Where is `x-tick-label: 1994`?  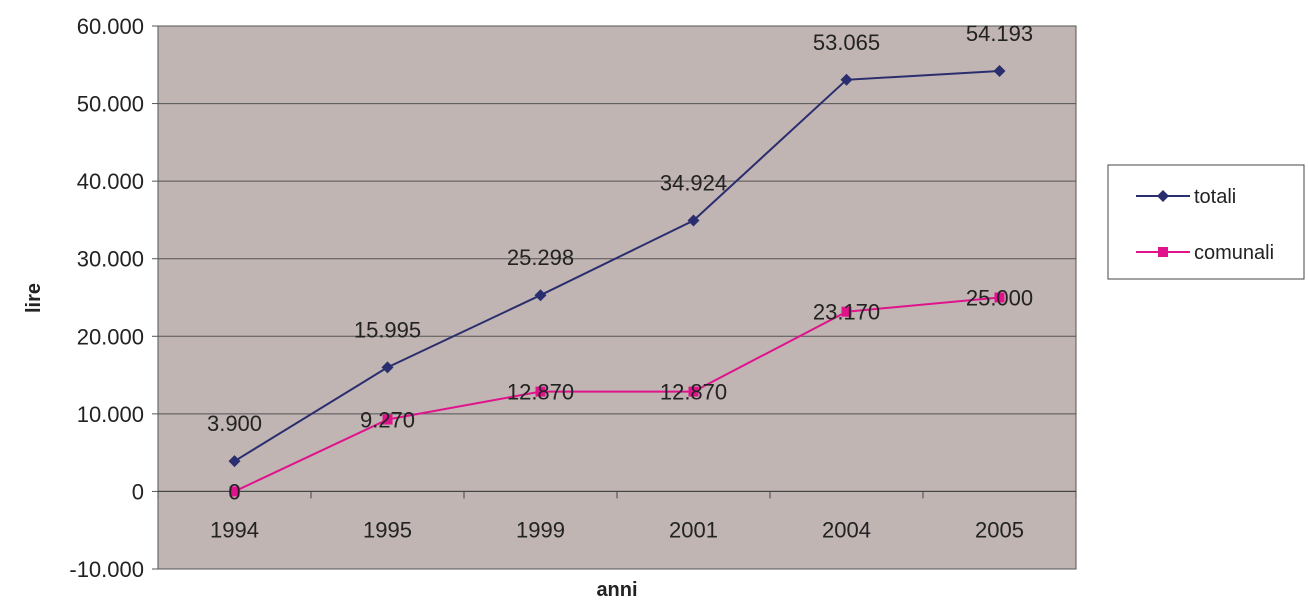 x-tick-label: 1994 is located at coordinates (234, 529).